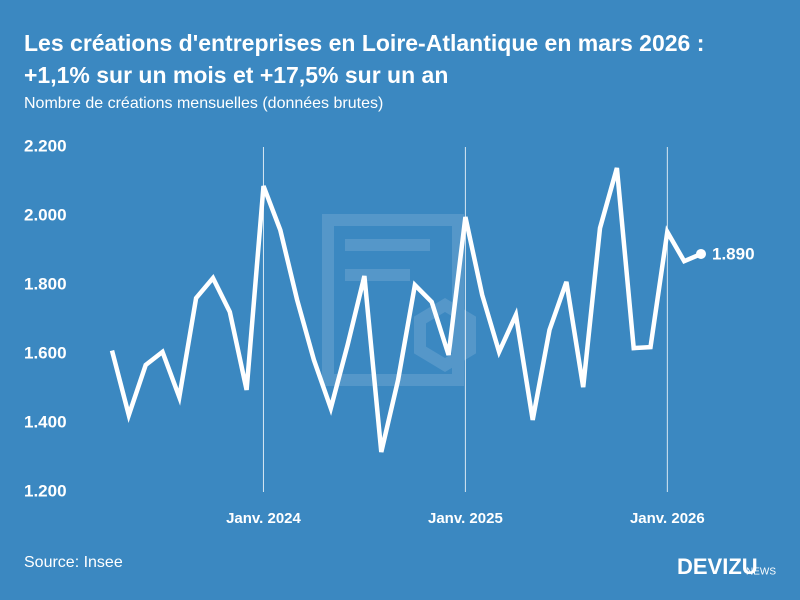 The height and width of the screenshot is (600, 800). What do you see at coordinates (236, 75) in the screenshot?
I see `chart-title: +1,1% sur un mois et +17,5% sur un an` at bounding box center [236, 75].